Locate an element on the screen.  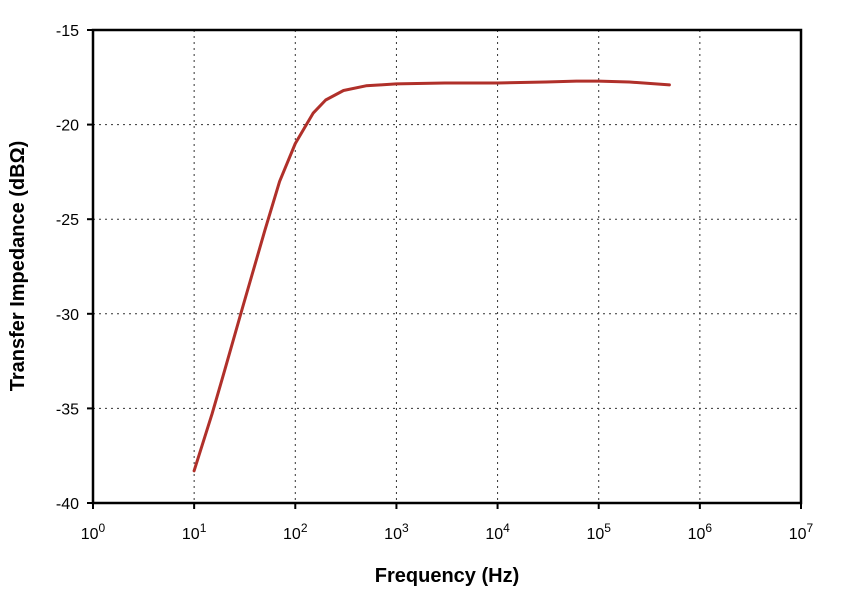
x-tick-label: 10⁷ is located at coordinates (801, 532).